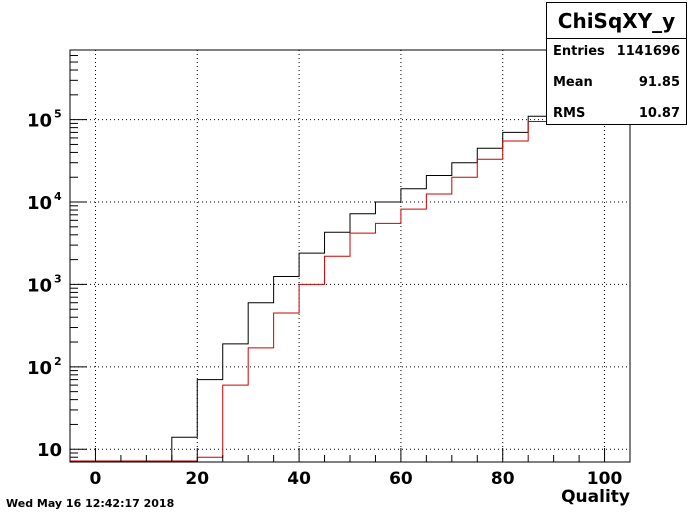 The image size is (700, 514). I want to click on y-tick-exponent: 3, so click(58, 278).